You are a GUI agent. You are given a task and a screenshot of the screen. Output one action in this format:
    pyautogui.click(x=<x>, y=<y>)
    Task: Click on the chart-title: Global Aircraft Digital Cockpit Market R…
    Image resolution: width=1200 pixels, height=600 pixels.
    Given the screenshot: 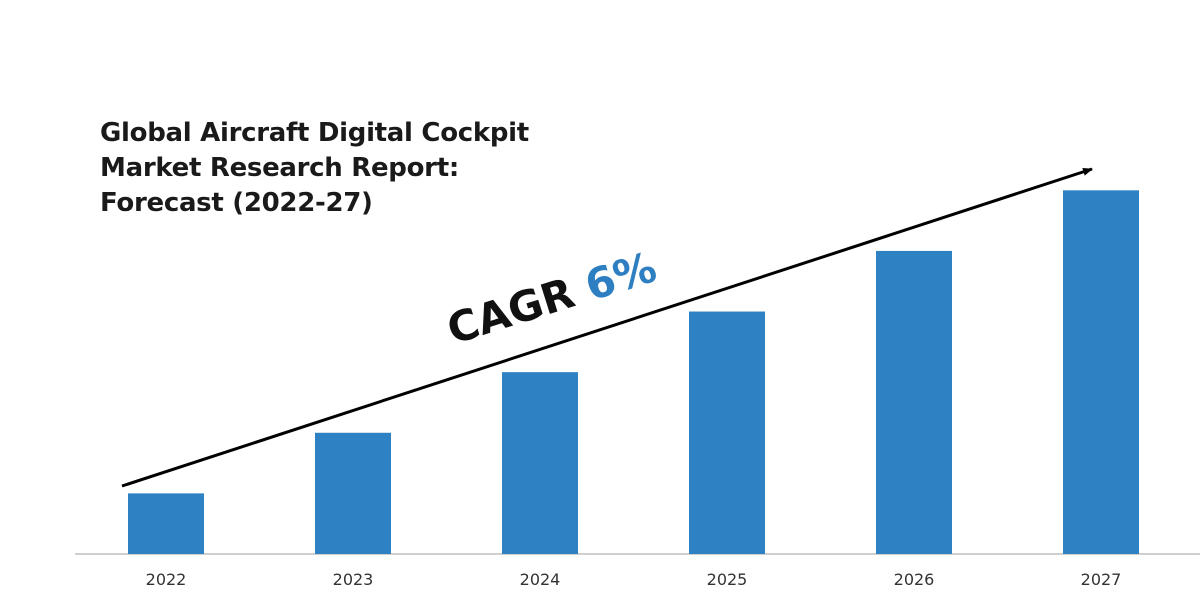 What is the action you would take?
    pyautogui.click(x=340, y=168)
    